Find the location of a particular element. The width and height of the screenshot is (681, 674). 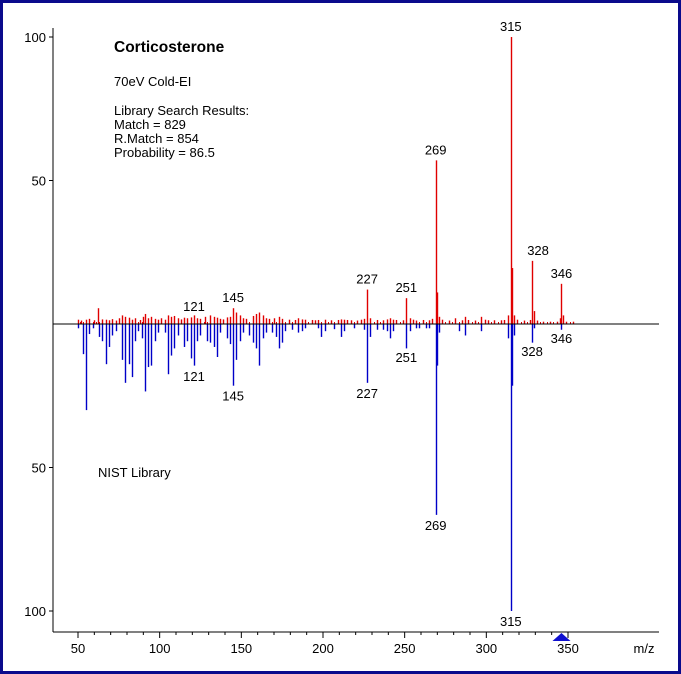

peak-label-top-227: 227 is located at coordinates (367, 279).